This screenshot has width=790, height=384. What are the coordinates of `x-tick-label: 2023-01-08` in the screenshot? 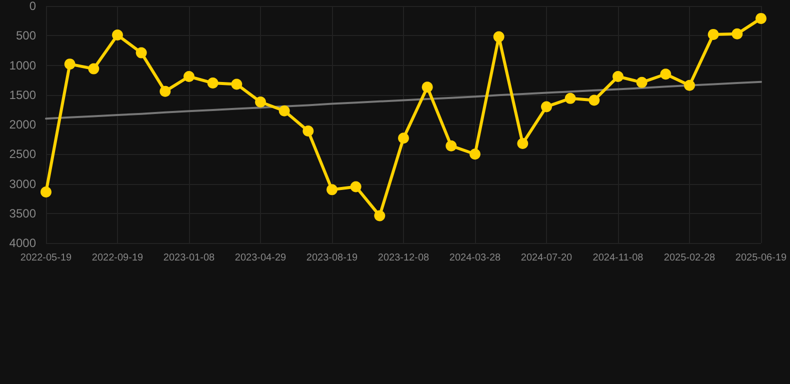 It's located at (189, 258).